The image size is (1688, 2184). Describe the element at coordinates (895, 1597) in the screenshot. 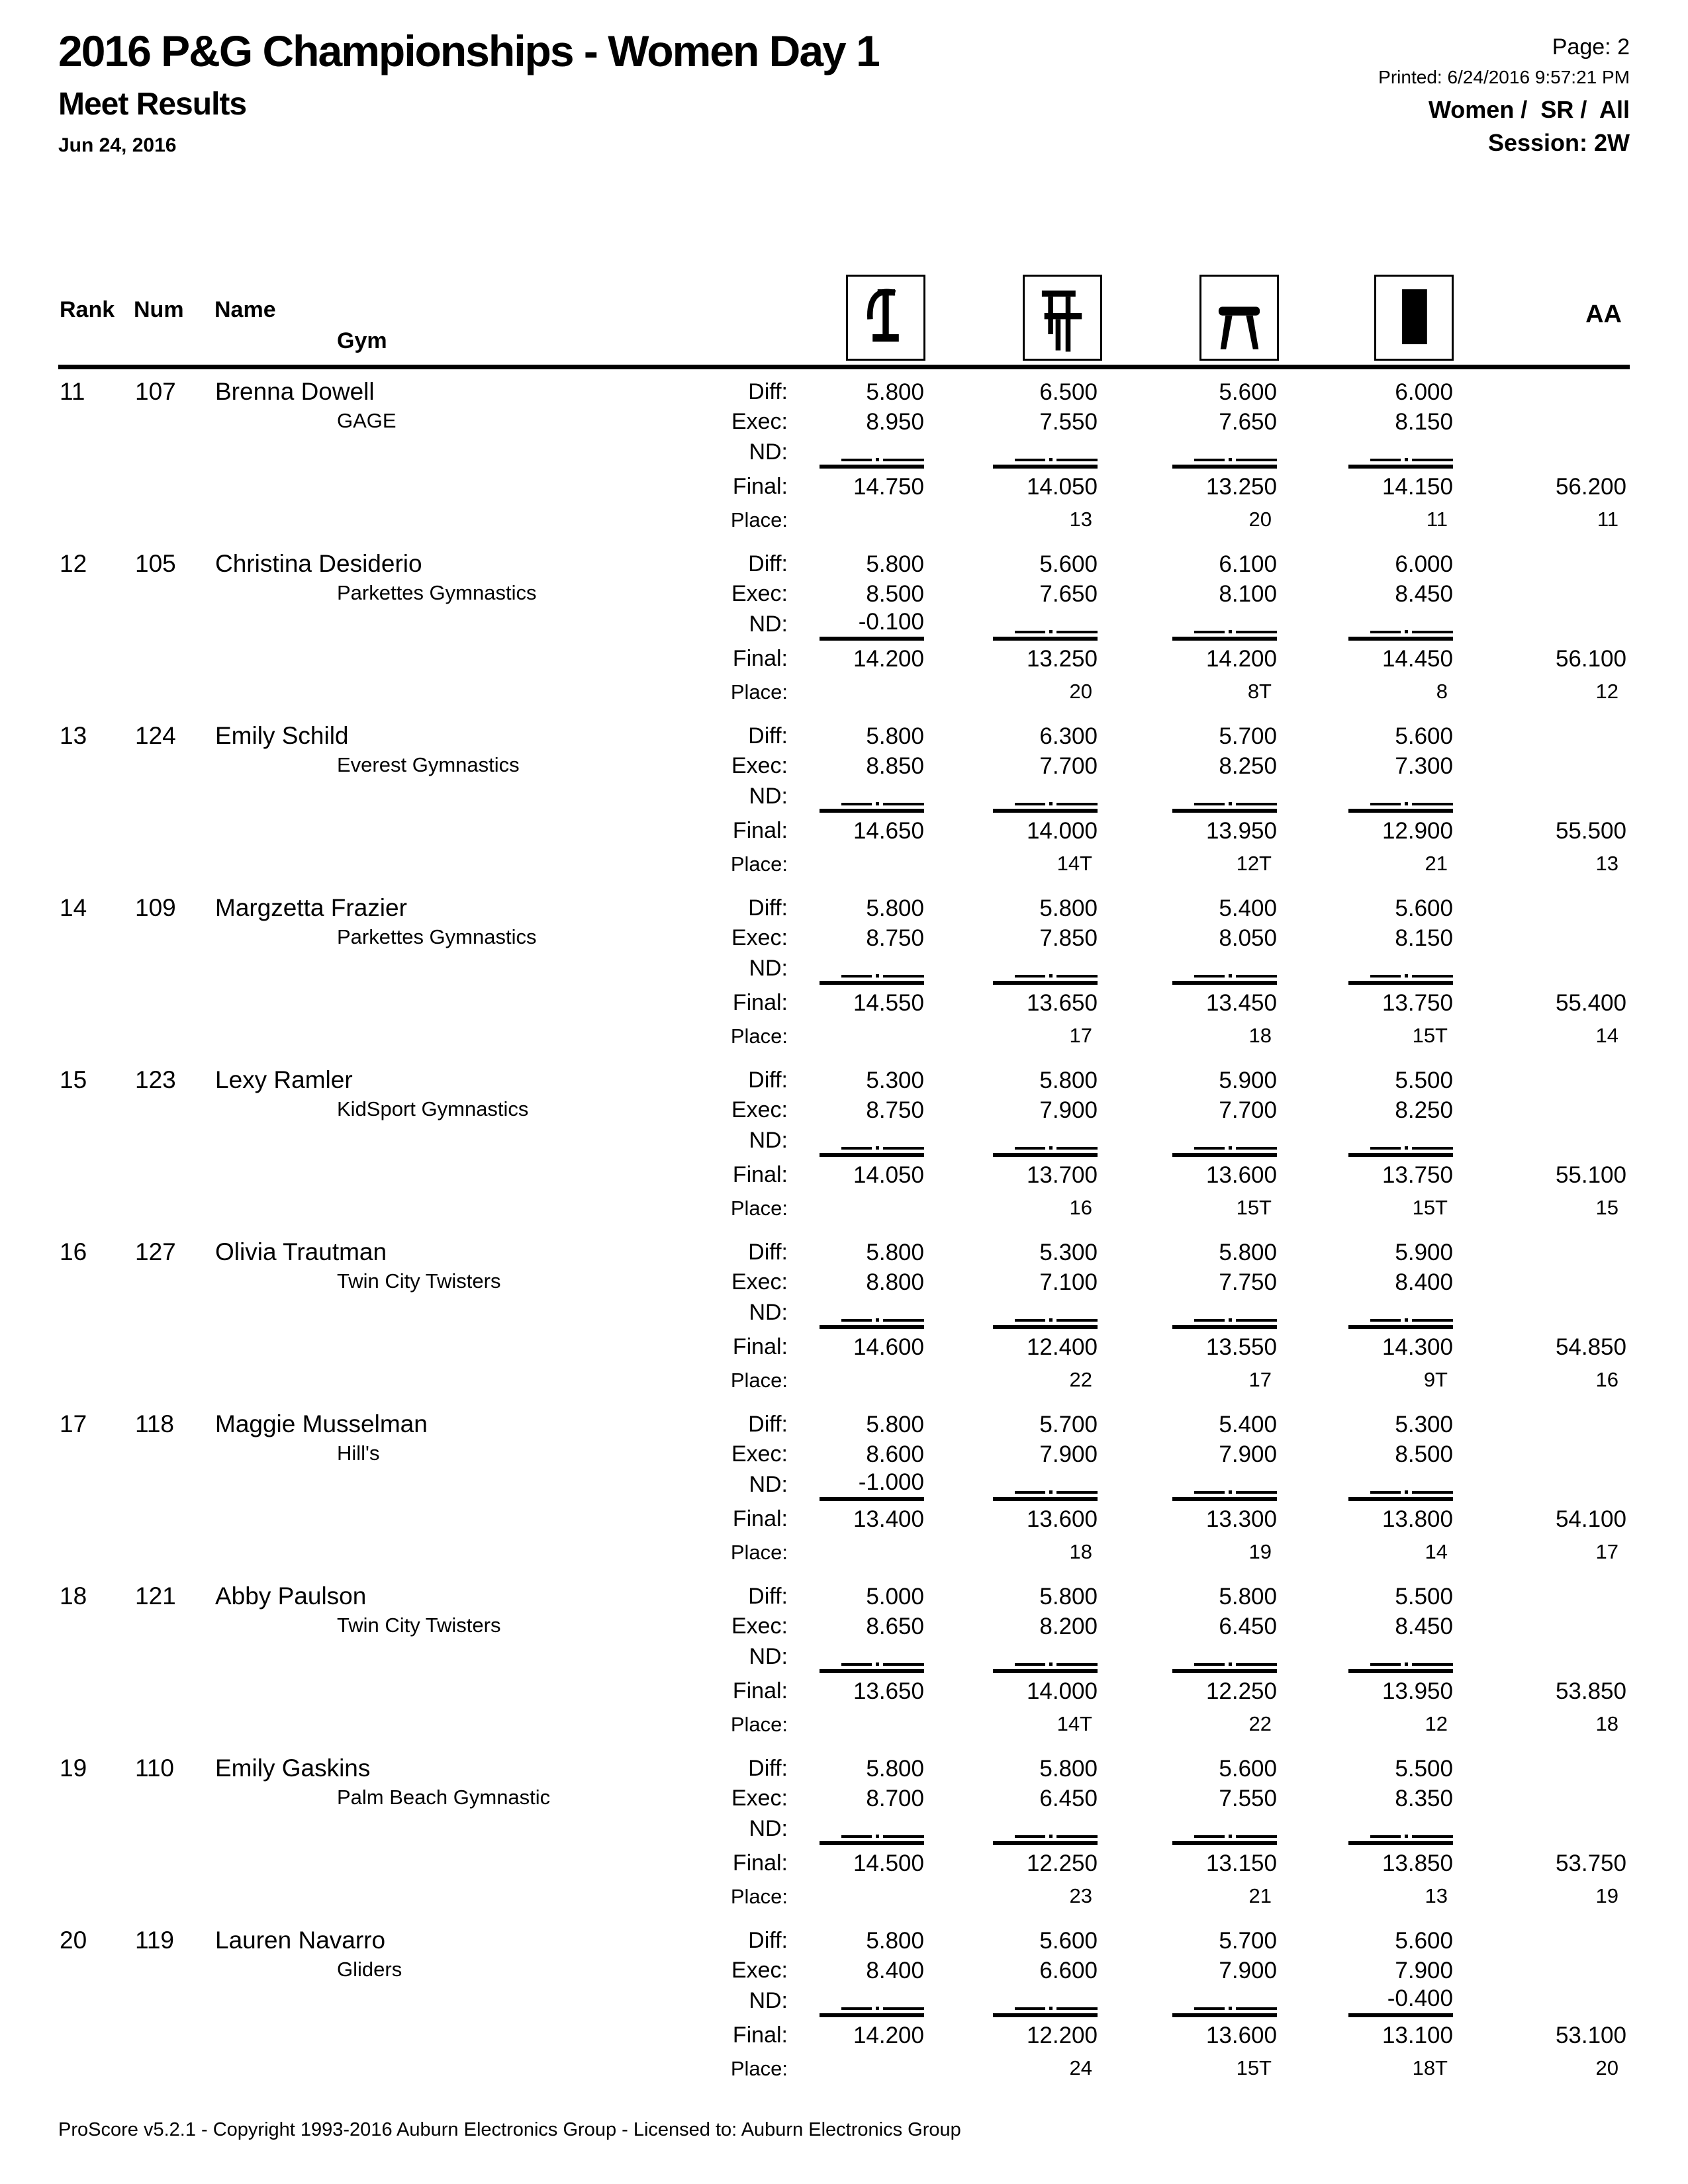

I see `vault-diff: 5.000` at that location.